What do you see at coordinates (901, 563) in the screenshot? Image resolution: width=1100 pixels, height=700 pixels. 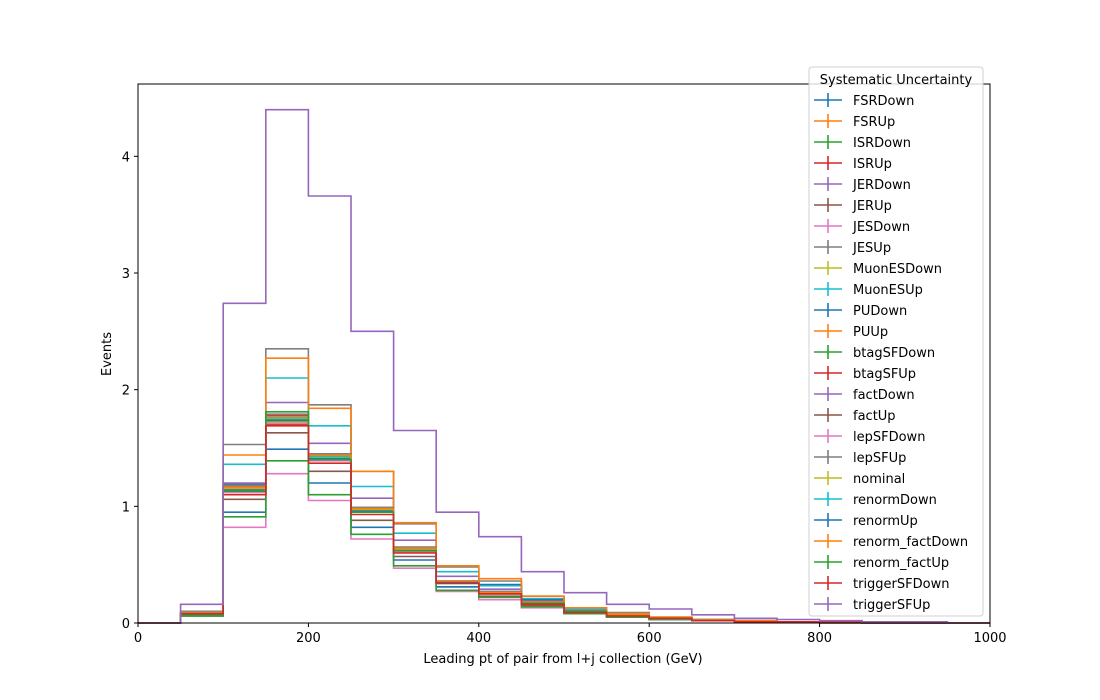 I see `legend-label: renorm_factUp` at bounding box center [901, 563].